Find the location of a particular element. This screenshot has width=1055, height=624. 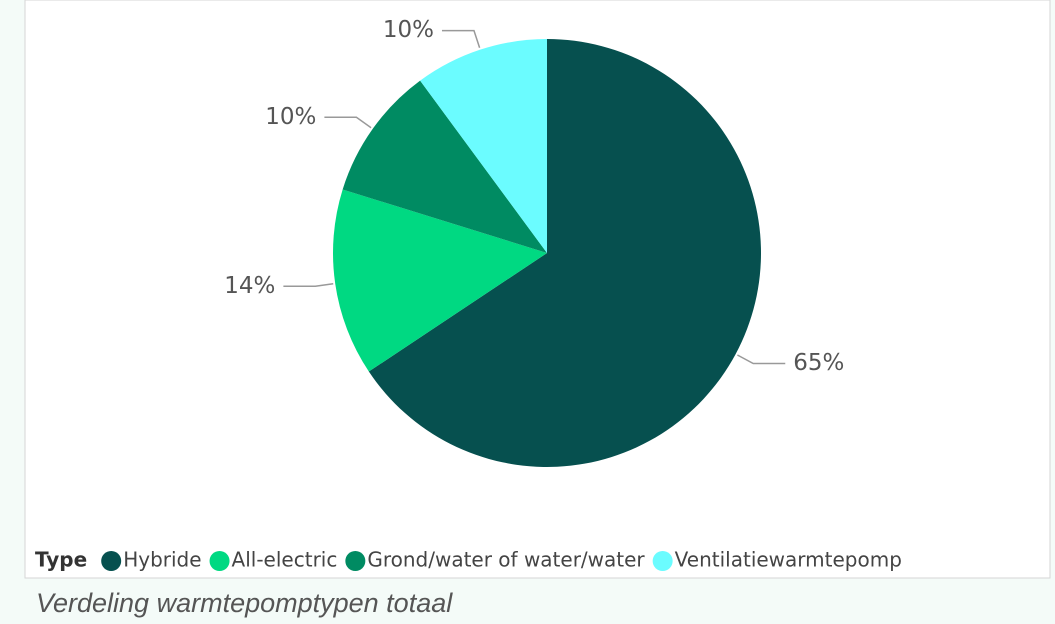

data-label: 14% is located at coordinates (249, 286).